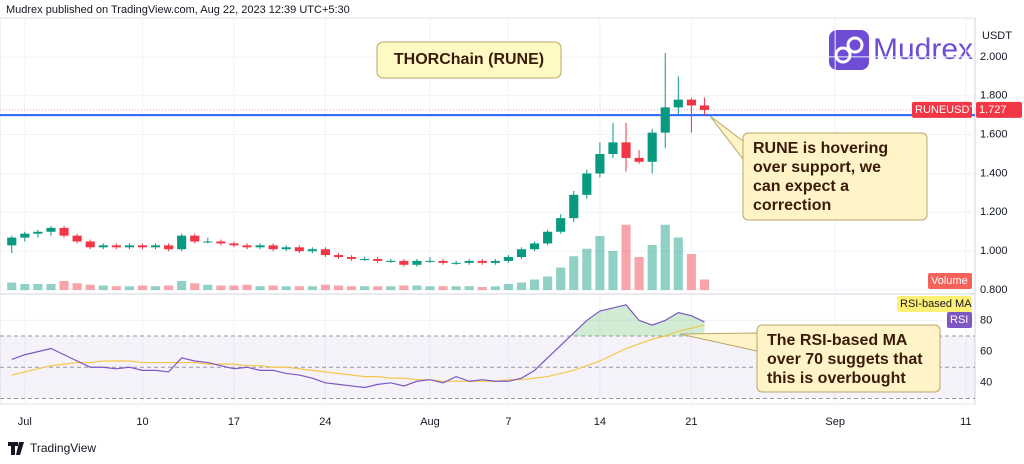 This screenshot has width=1024, height=464. What do you see at coordinates (469, 60) in the screenshot?
I see `title-box` at bounding box center [469, 60].